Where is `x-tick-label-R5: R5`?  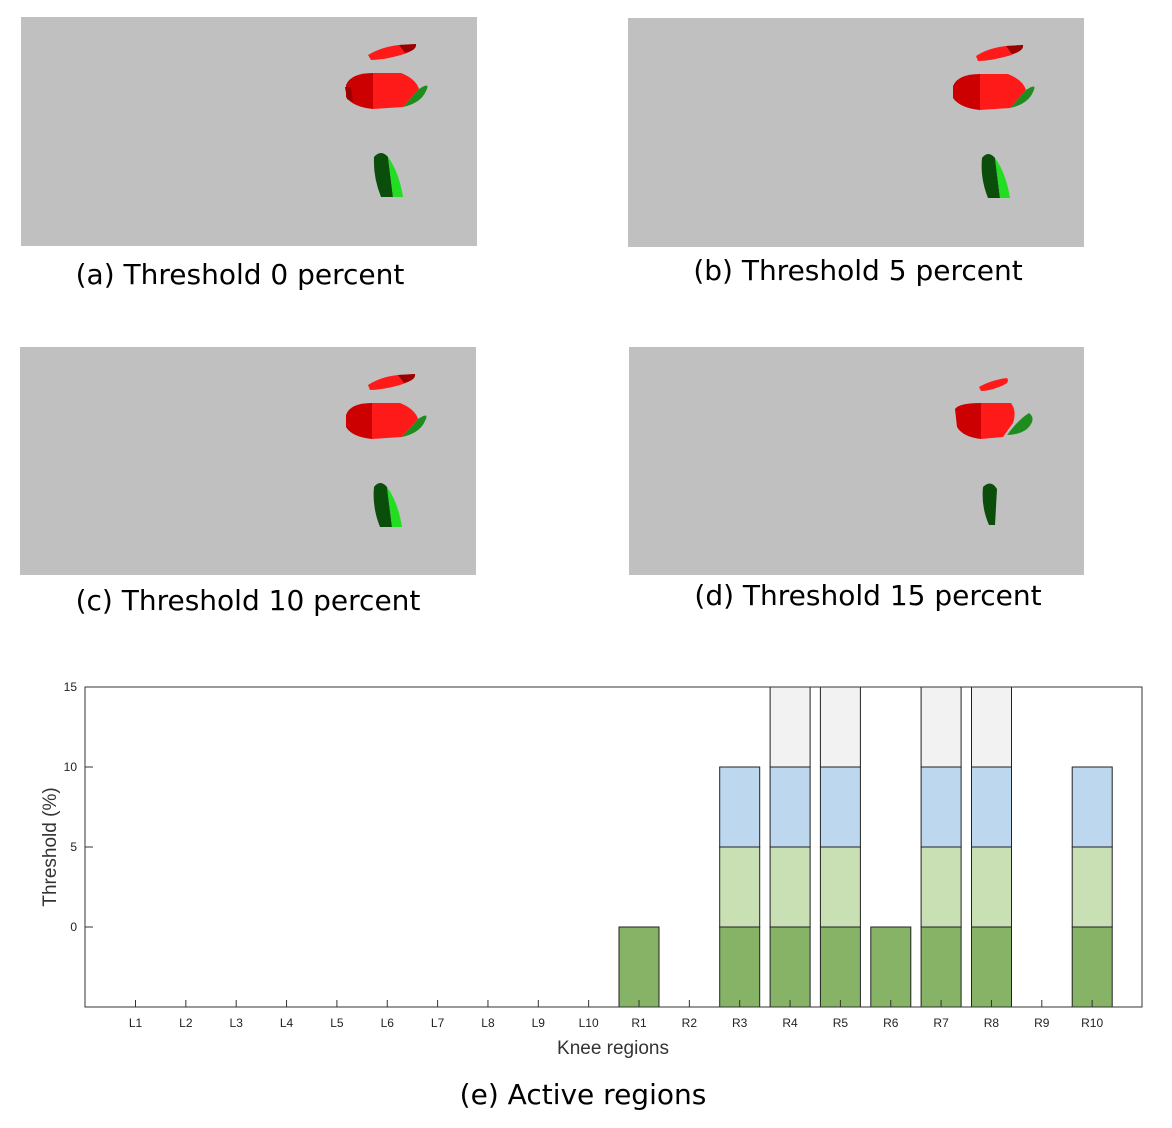
x-tick-label-R5: R5 is located at coordinates (841, 1023).